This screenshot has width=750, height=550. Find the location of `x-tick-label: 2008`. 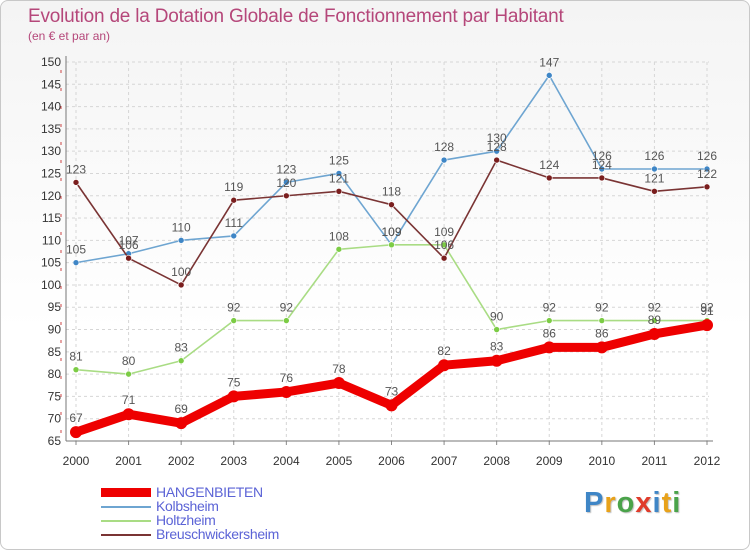

x-tick-label: 2008 is located at coordinates (496, 461).